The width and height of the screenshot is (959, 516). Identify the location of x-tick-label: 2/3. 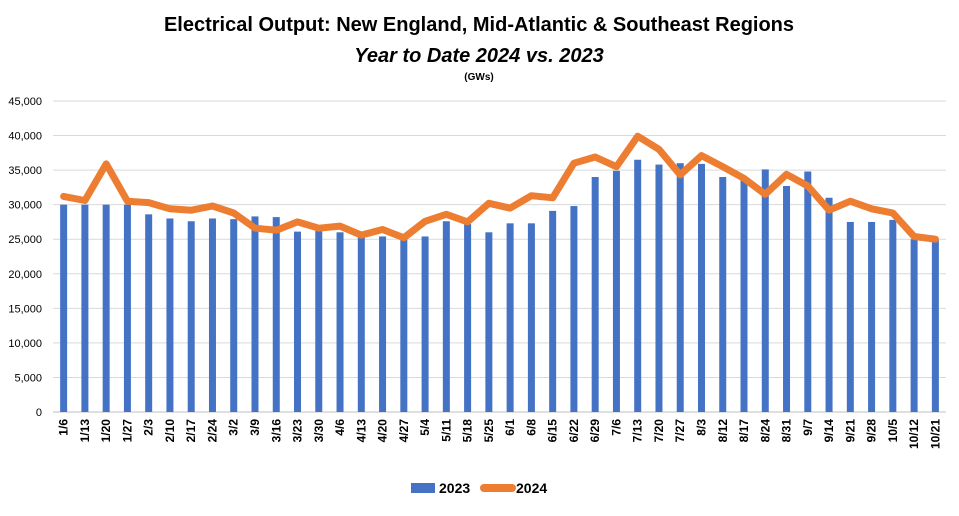
(149, 427).